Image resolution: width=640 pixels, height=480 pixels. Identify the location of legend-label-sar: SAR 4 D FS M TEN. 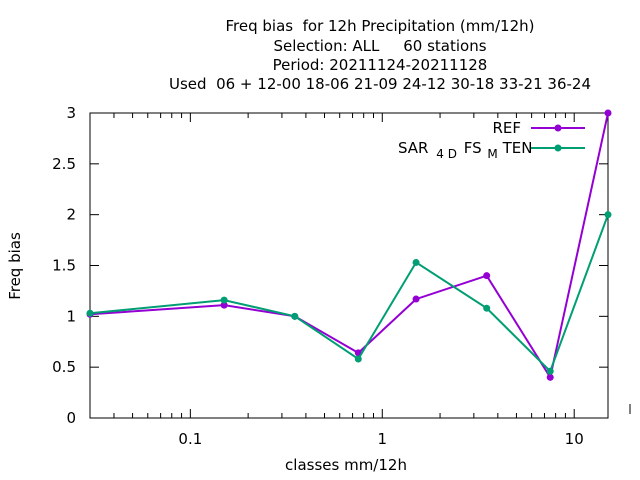
(465, 150).